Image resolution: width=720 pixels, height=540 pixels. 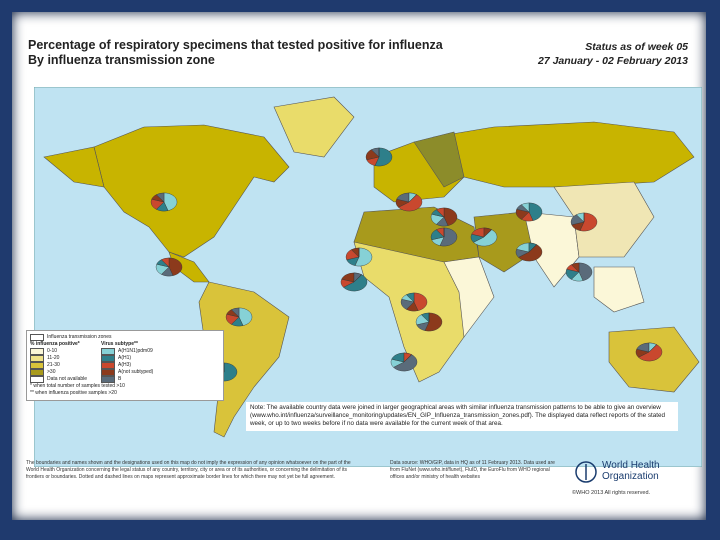 I want to click on east-europe, so click(x=439, y=159).